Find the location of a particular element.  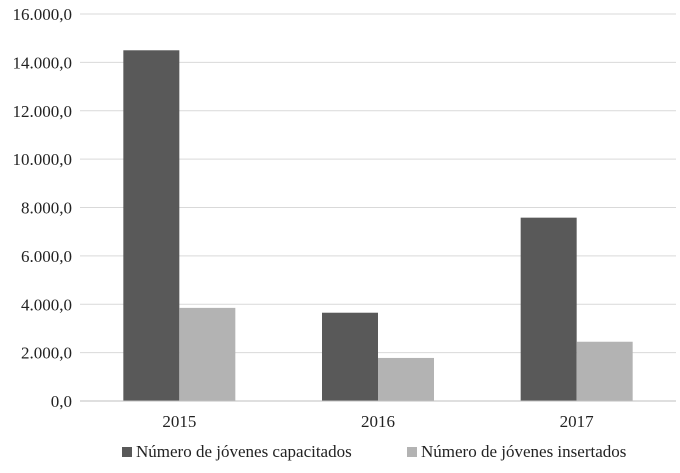

y-tick-label: 0,0 is located at coordinates (61, 401).